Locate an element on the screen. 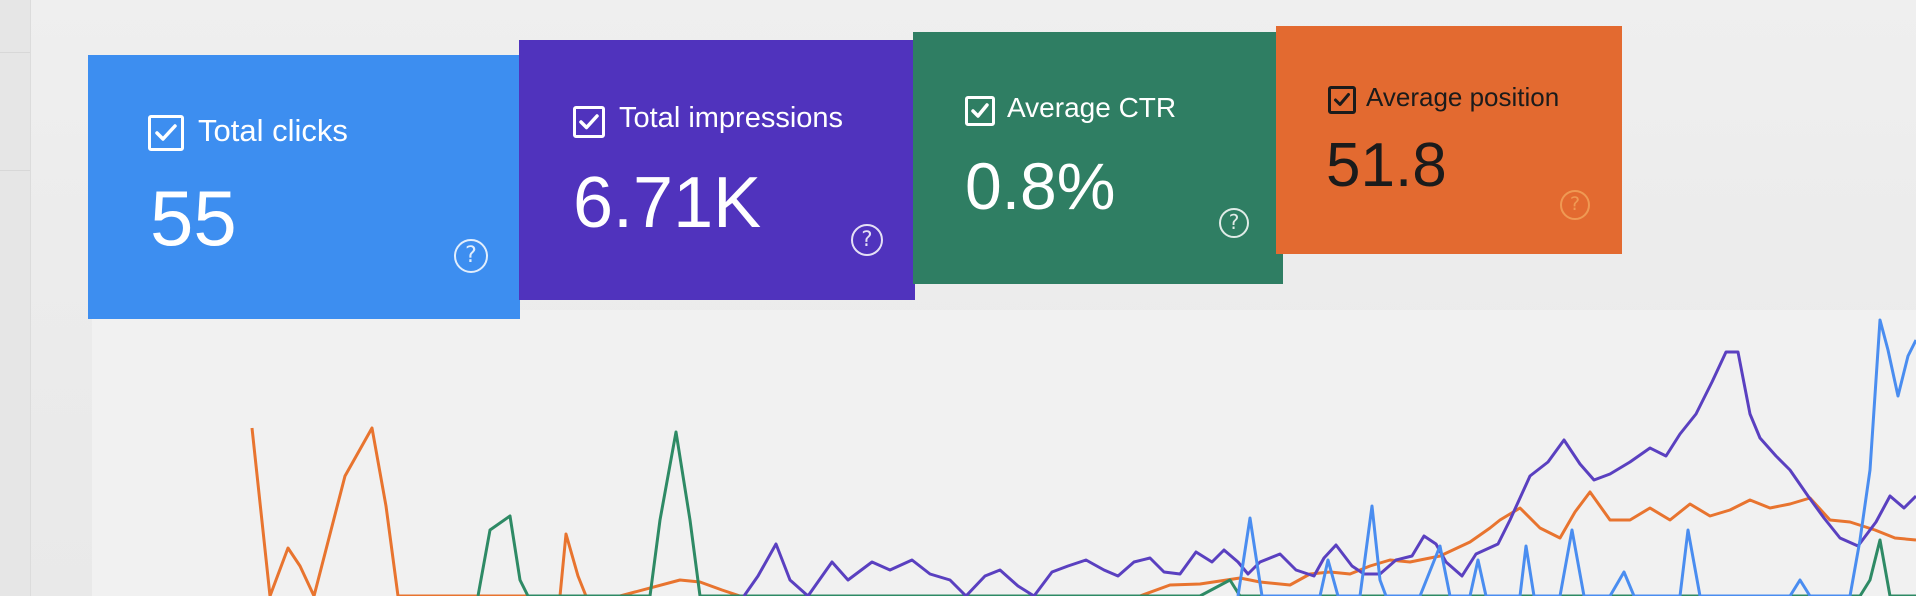 The image size is (1916, 596). metric-label: Total clicks is located at coordinates (273, 130).